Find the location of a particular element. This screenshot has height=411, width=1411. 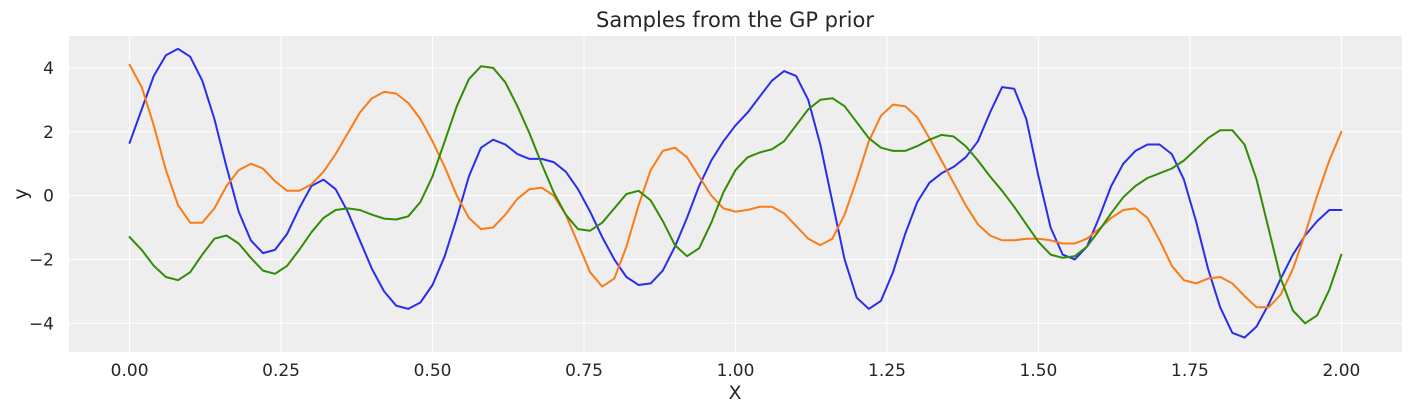

x-ticks: 0.00 0.25 0.50 0.75 1.00 1.25 1.50 1.75 2.00 is located at coordinates (736, 371).